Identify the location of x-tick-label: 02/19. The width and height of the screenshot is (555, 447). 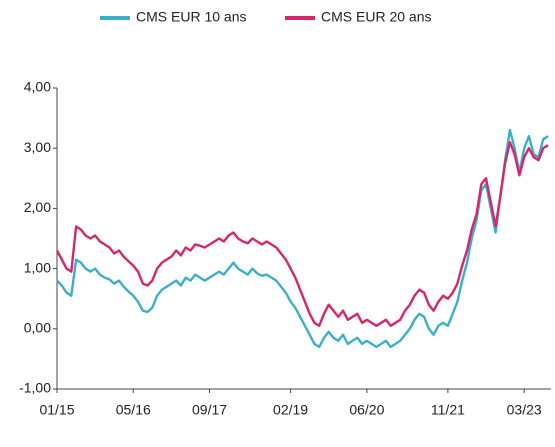
(290, 410).